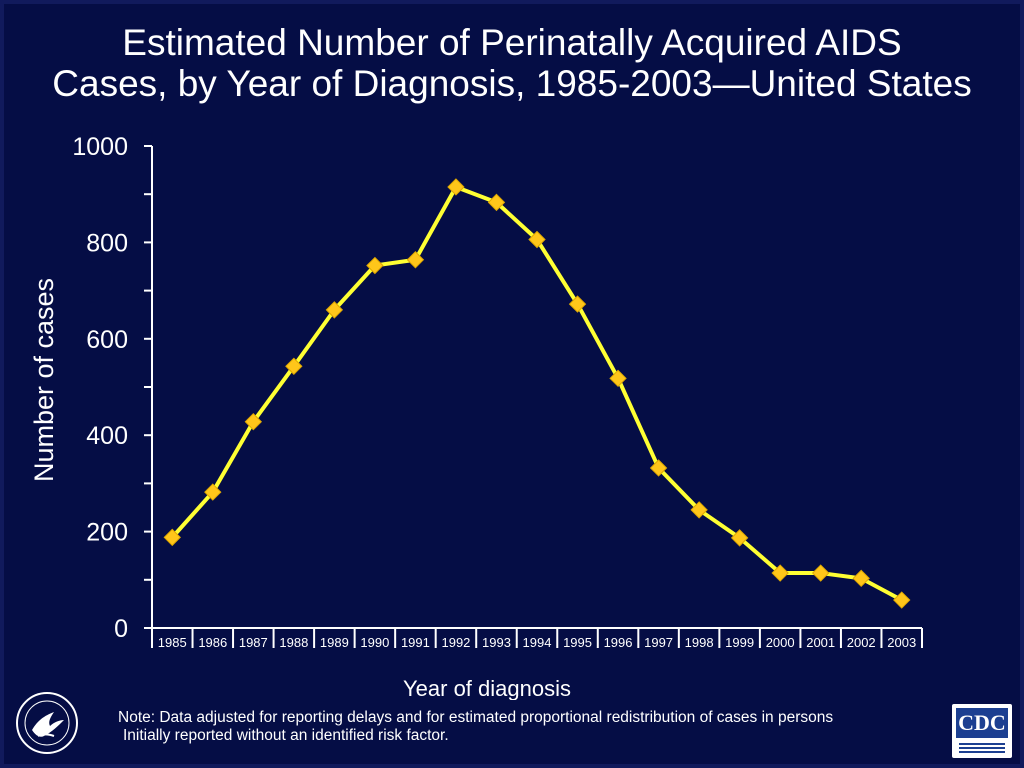  What do you see at coordinates (861, 642) in the screenshot?
I see `x-tick-label: 2002` at bounding box center [861, 642].